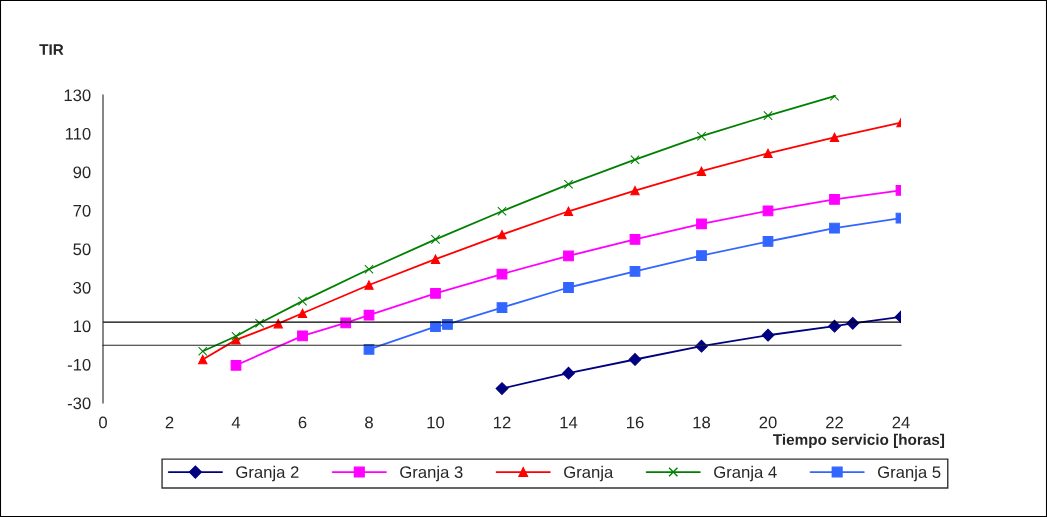  What do you see at coordinates (589, 473) in the screenshot?
I see `legend-label: Granja` at bounding box center [589, 473].